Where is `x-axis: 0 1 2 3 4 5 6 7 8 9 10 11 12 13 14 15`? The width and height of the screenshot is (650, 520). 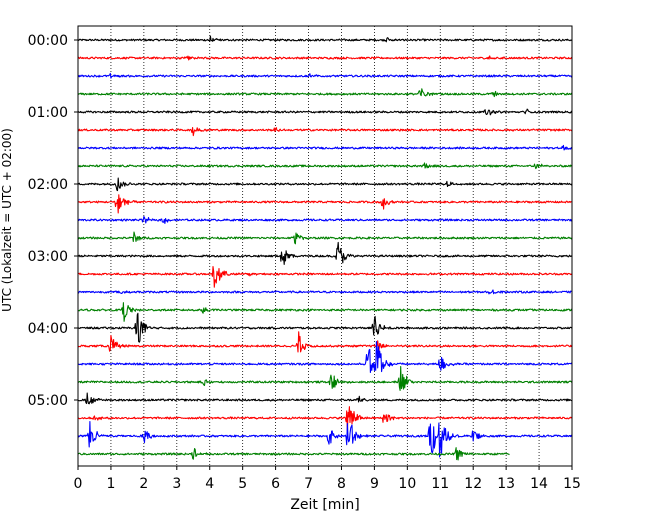
x-axis: 0 1 2 3 4 5 6 7 8 9 10 11 12 13 14 15 is located at coordinates (327, 479).